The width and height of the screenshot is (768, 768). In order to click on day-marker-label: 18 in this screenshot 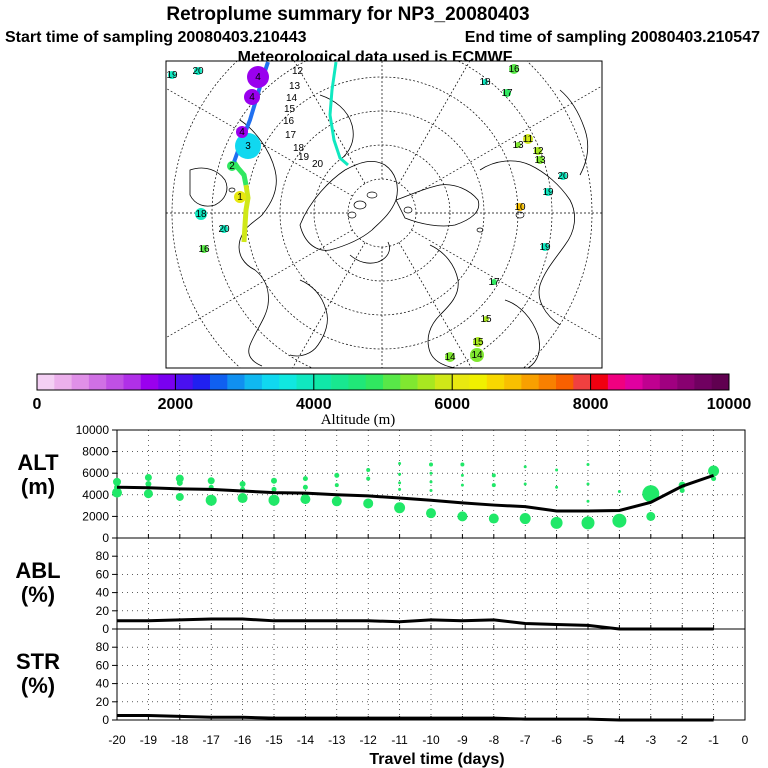, I will do `click(201, 214)`.